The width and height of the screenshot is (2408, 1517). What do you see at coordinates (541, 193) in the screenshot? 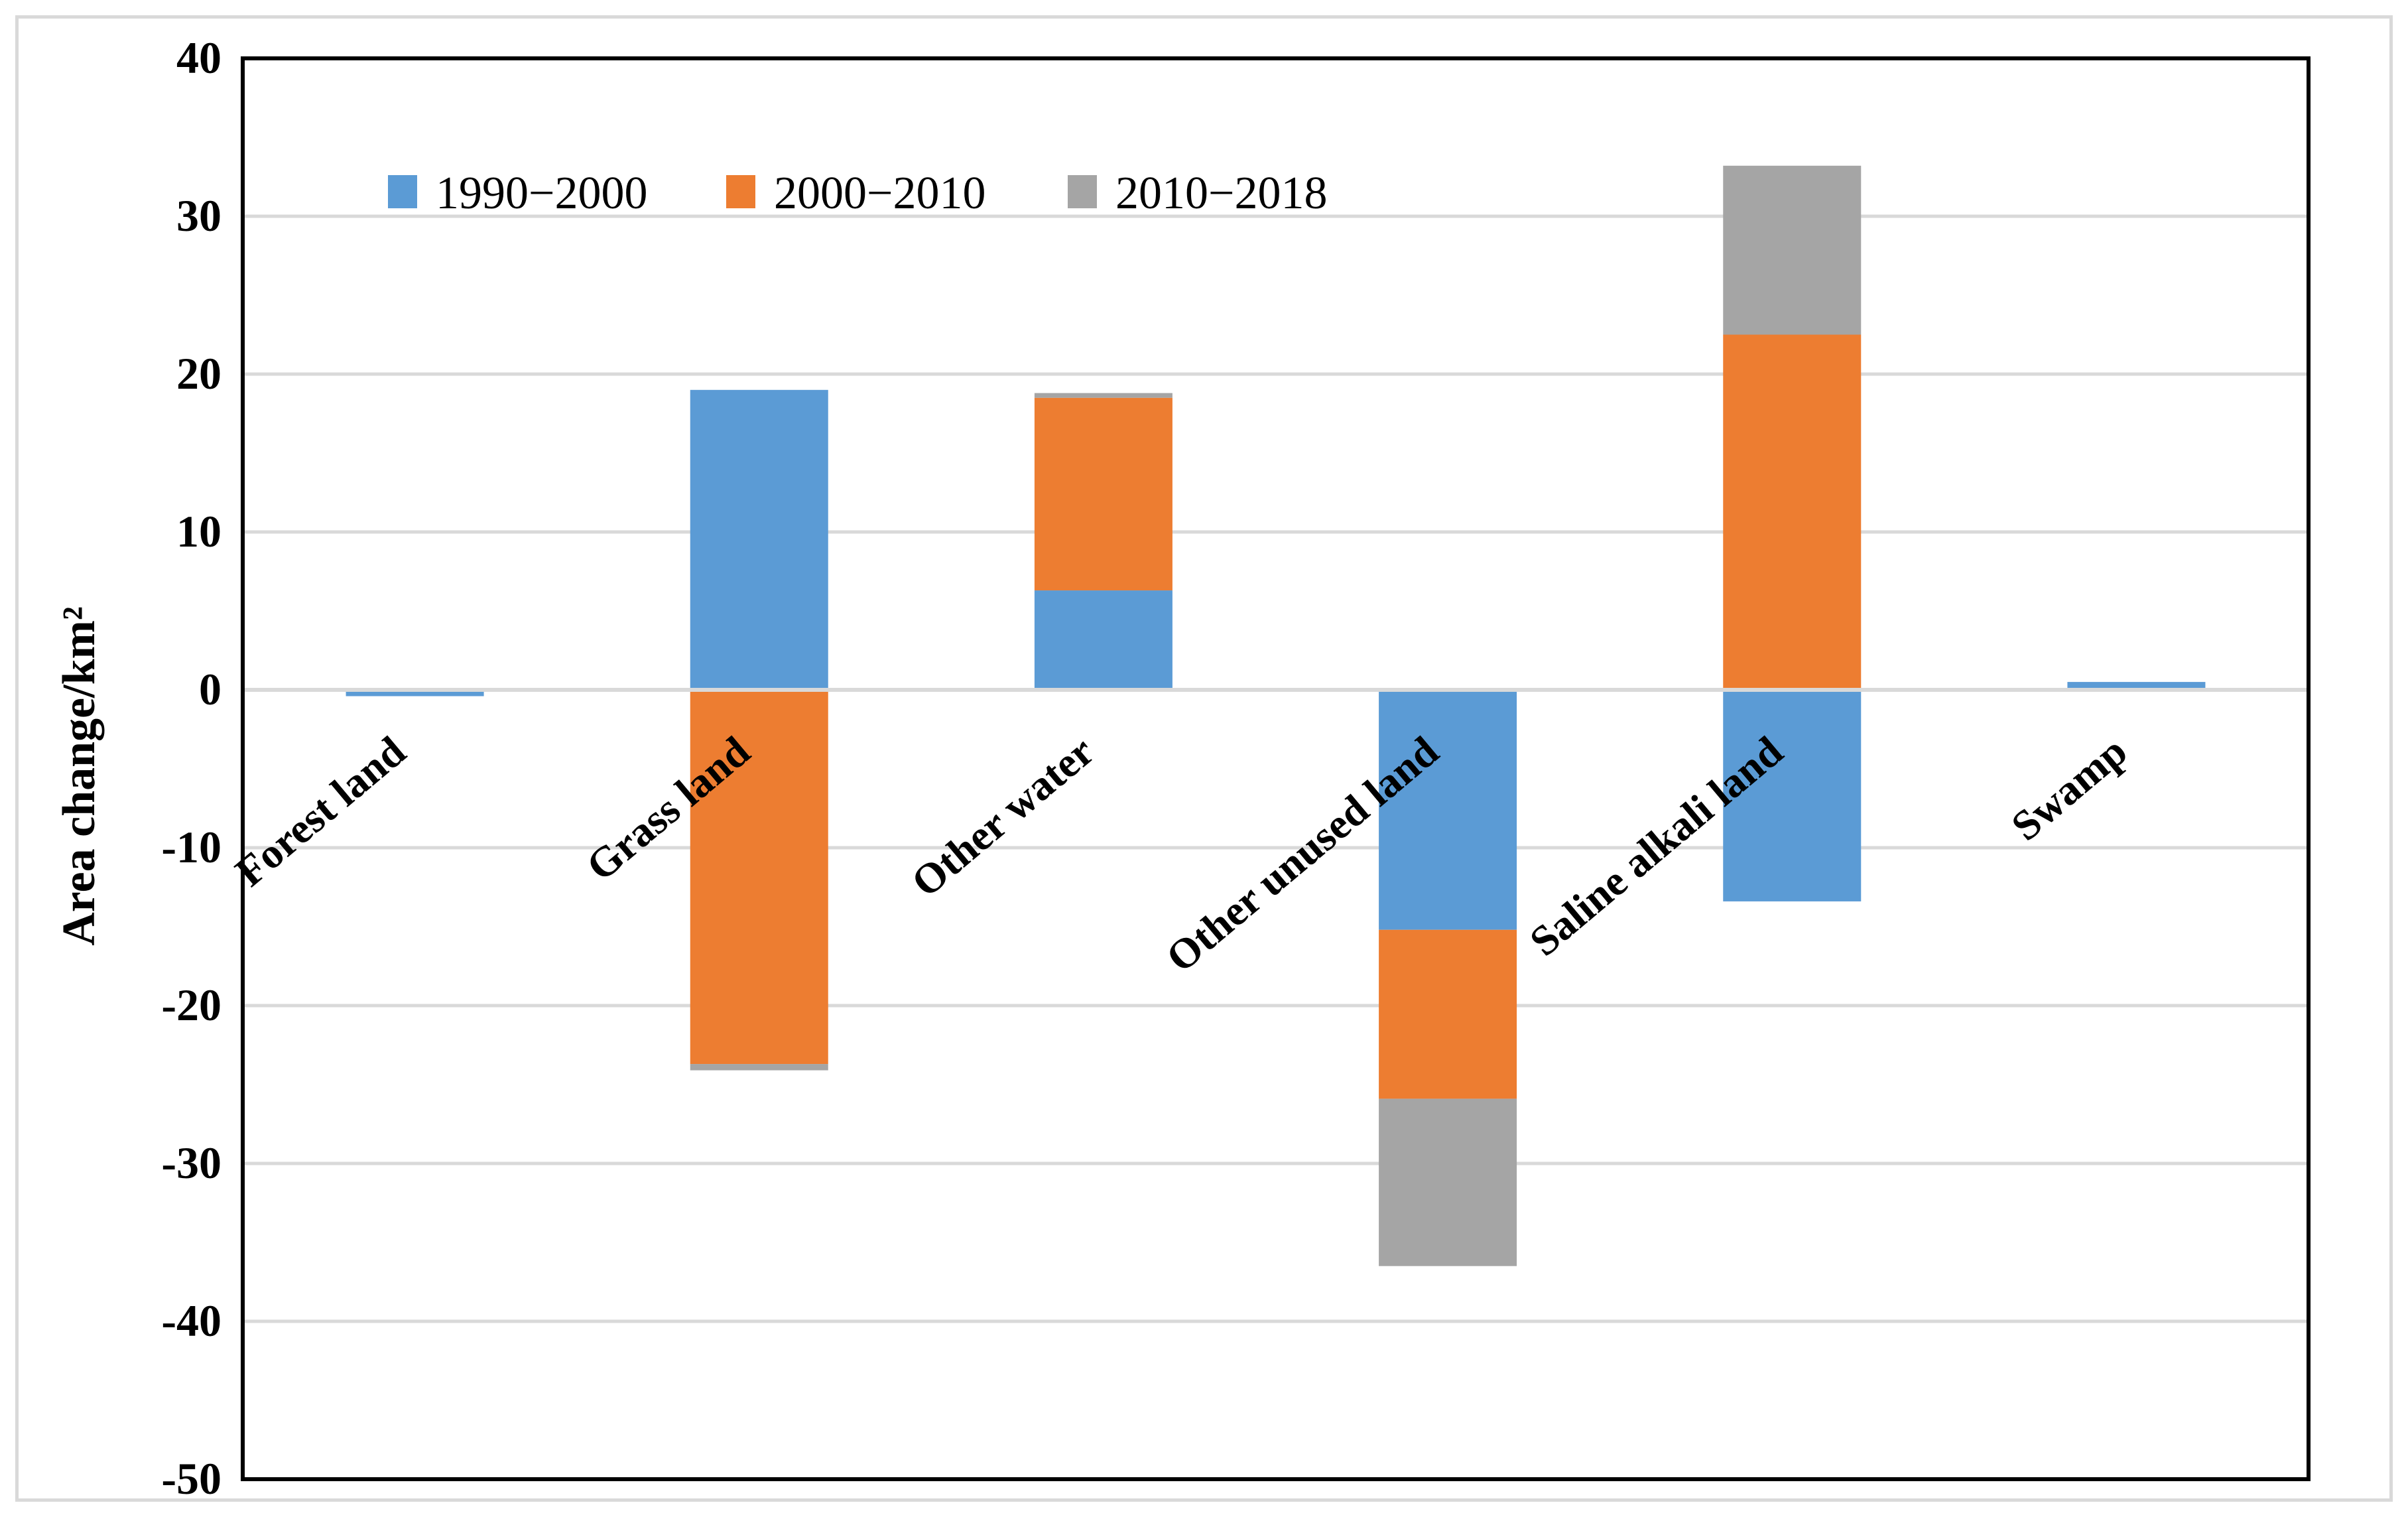
I see `legend-label: 1990−2000` at bounding box center [541, 193].